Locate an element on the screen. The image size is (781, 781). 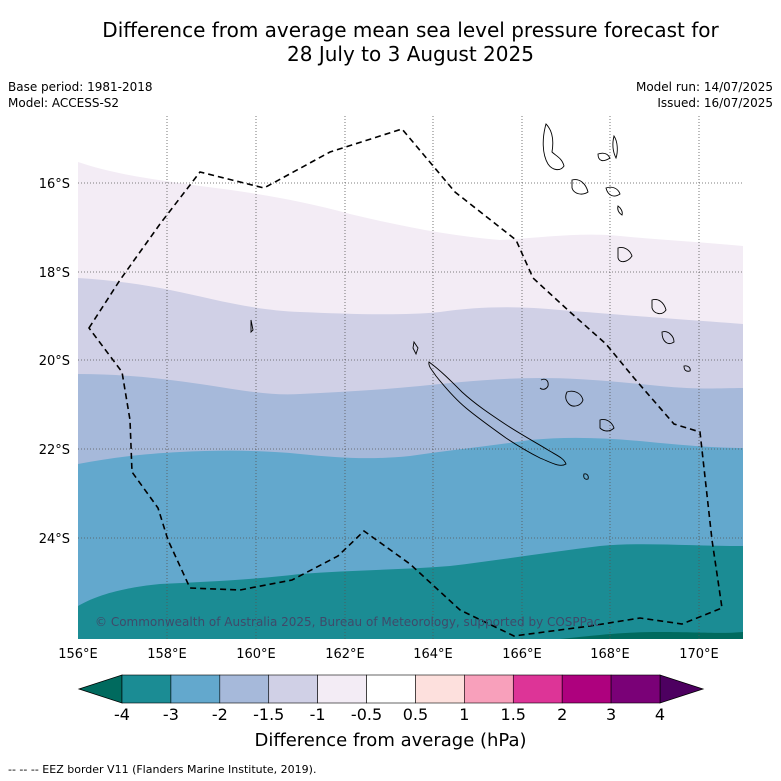
lon-label: 162°E is located at coordinates (345, 654).